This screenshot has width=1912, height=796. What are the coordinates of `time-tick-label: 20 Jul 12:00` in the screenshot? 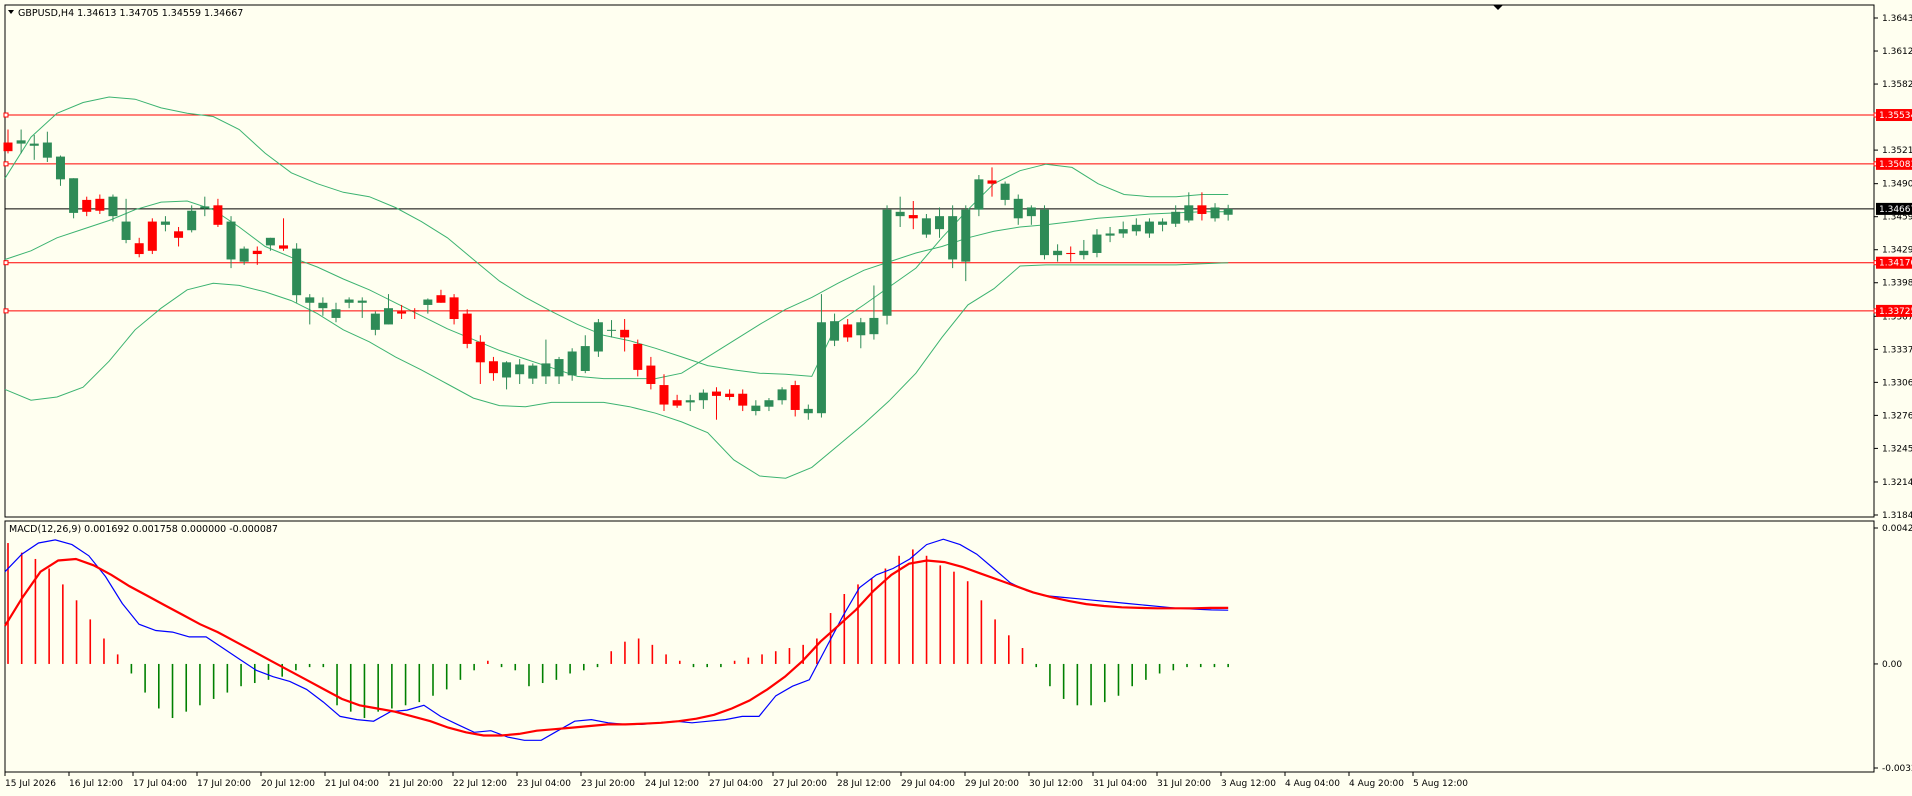 It's located at (288, 784).